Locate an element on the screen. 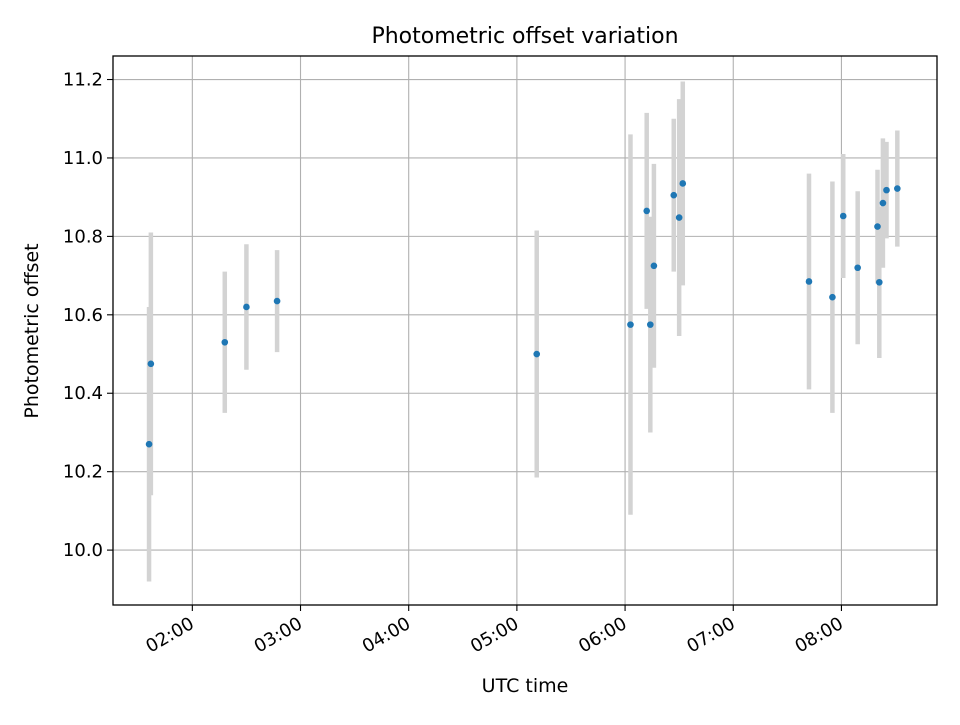 This screenshot has width=960, height=725. y-tick-label: 10.6 is located at coordinates (83, 315).